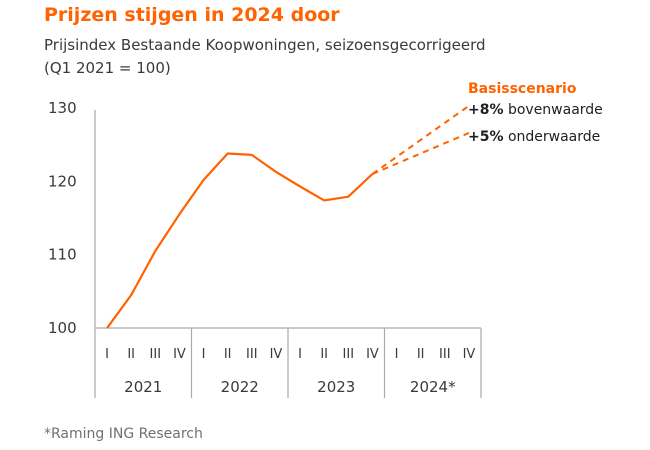 This screenshot has width=650, height=450. What do you see at coordinates (143, 387) in the screenshot?
I see `year-tick-label: 2021` at bounding box center [143, 387].